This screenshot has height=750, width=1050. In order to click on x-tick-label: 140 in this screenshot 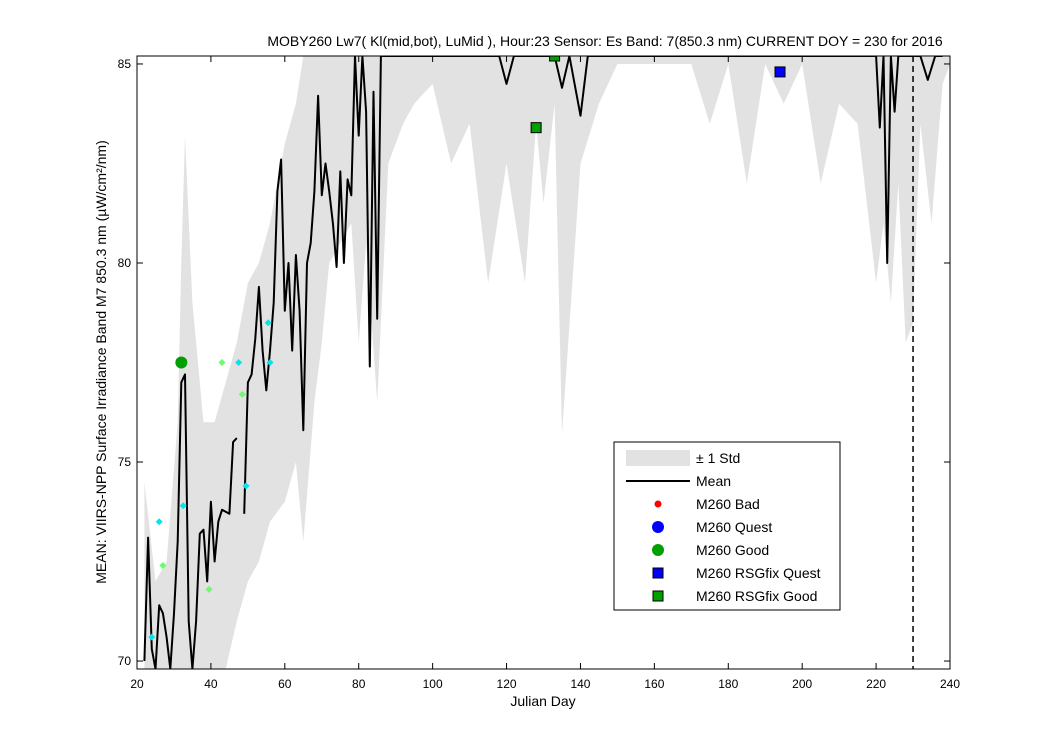, I will do `click(580, 684)`.